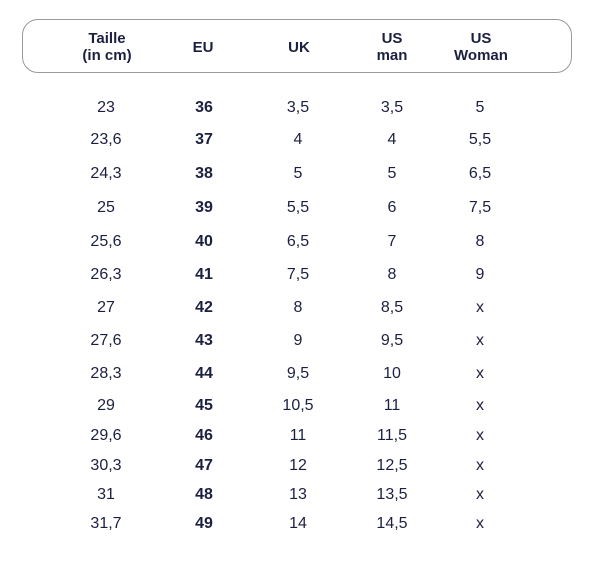 Image resolution: width=598 pixels, height=572 pixels. Describe the element at coordinates (204, 523) in the screenshot. I see `cell-eu: 49` at that location.